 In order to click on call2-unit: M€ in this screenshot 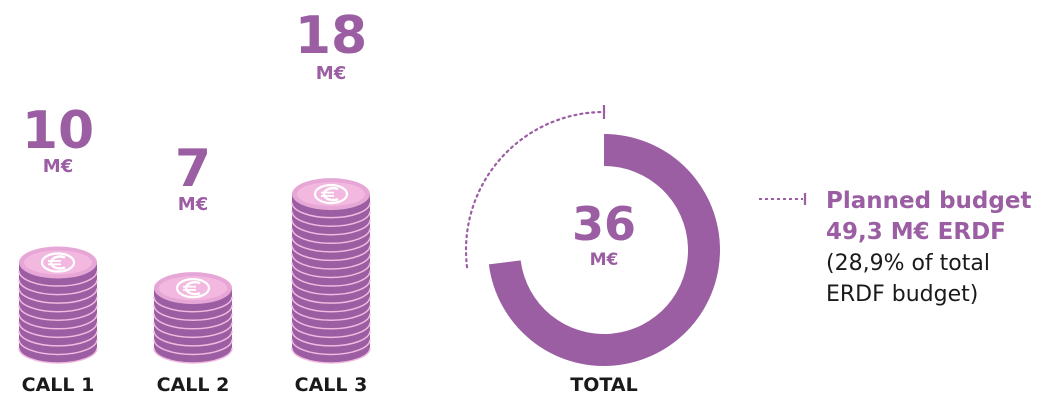, I will do `click(193, 204)`.